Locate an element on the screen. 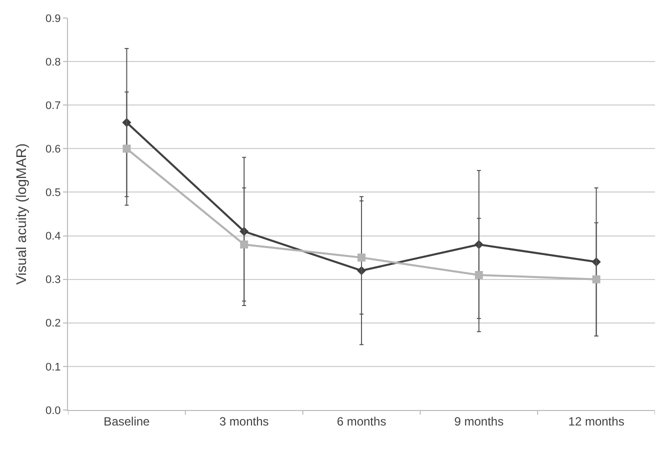 The width and height of the screenshot is (665, 459). x-tick-label: 3 months is located at coordinates (244, 421).